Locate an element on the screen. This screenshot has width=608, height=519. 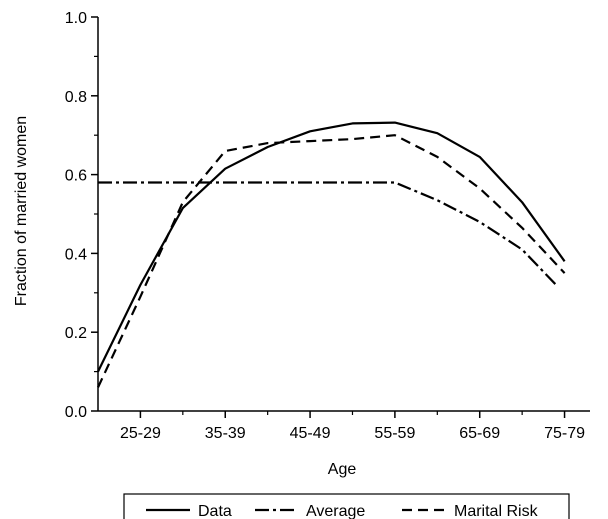
legend-label-data: Data is located at coordinates (215, 511).